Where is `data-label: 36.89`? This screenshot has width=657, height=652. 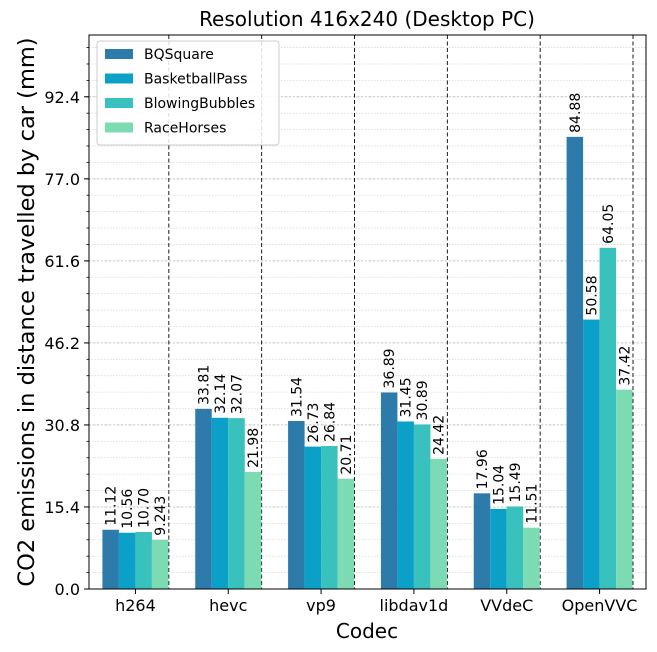
data-label: 36.89 is located at coordinates (390, 368).